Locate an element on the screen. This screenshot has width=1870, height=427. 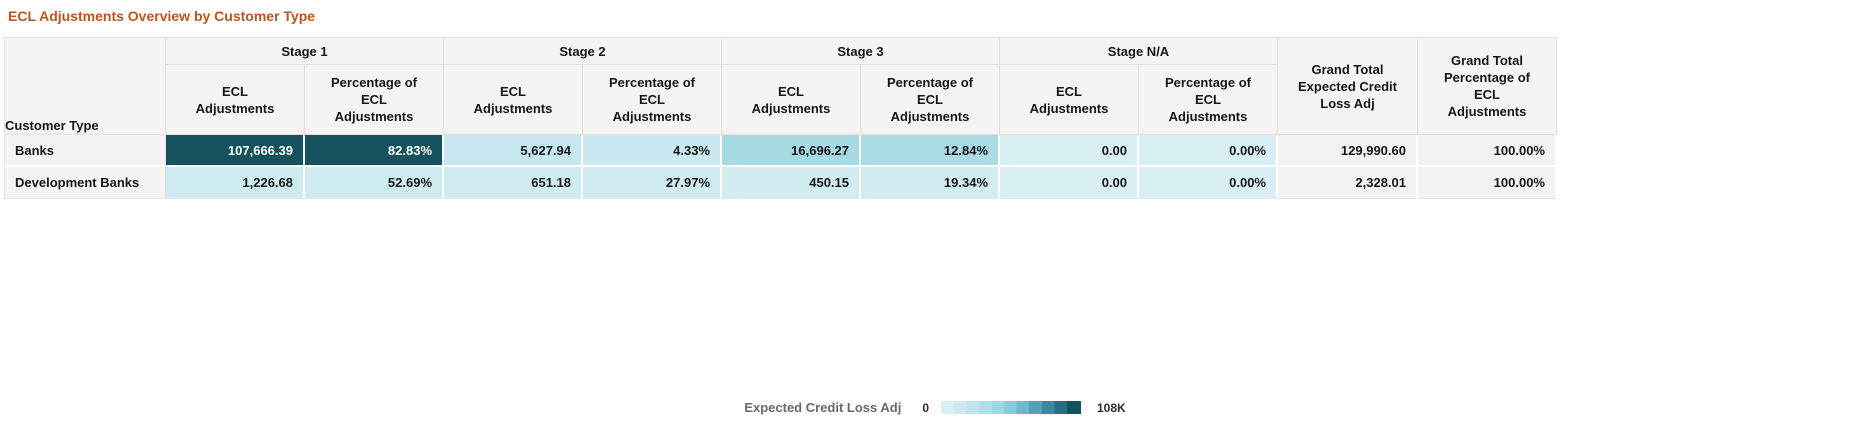
subheader-stage1-ecl: ECL Adjustments is located at coordinates (235, 100).